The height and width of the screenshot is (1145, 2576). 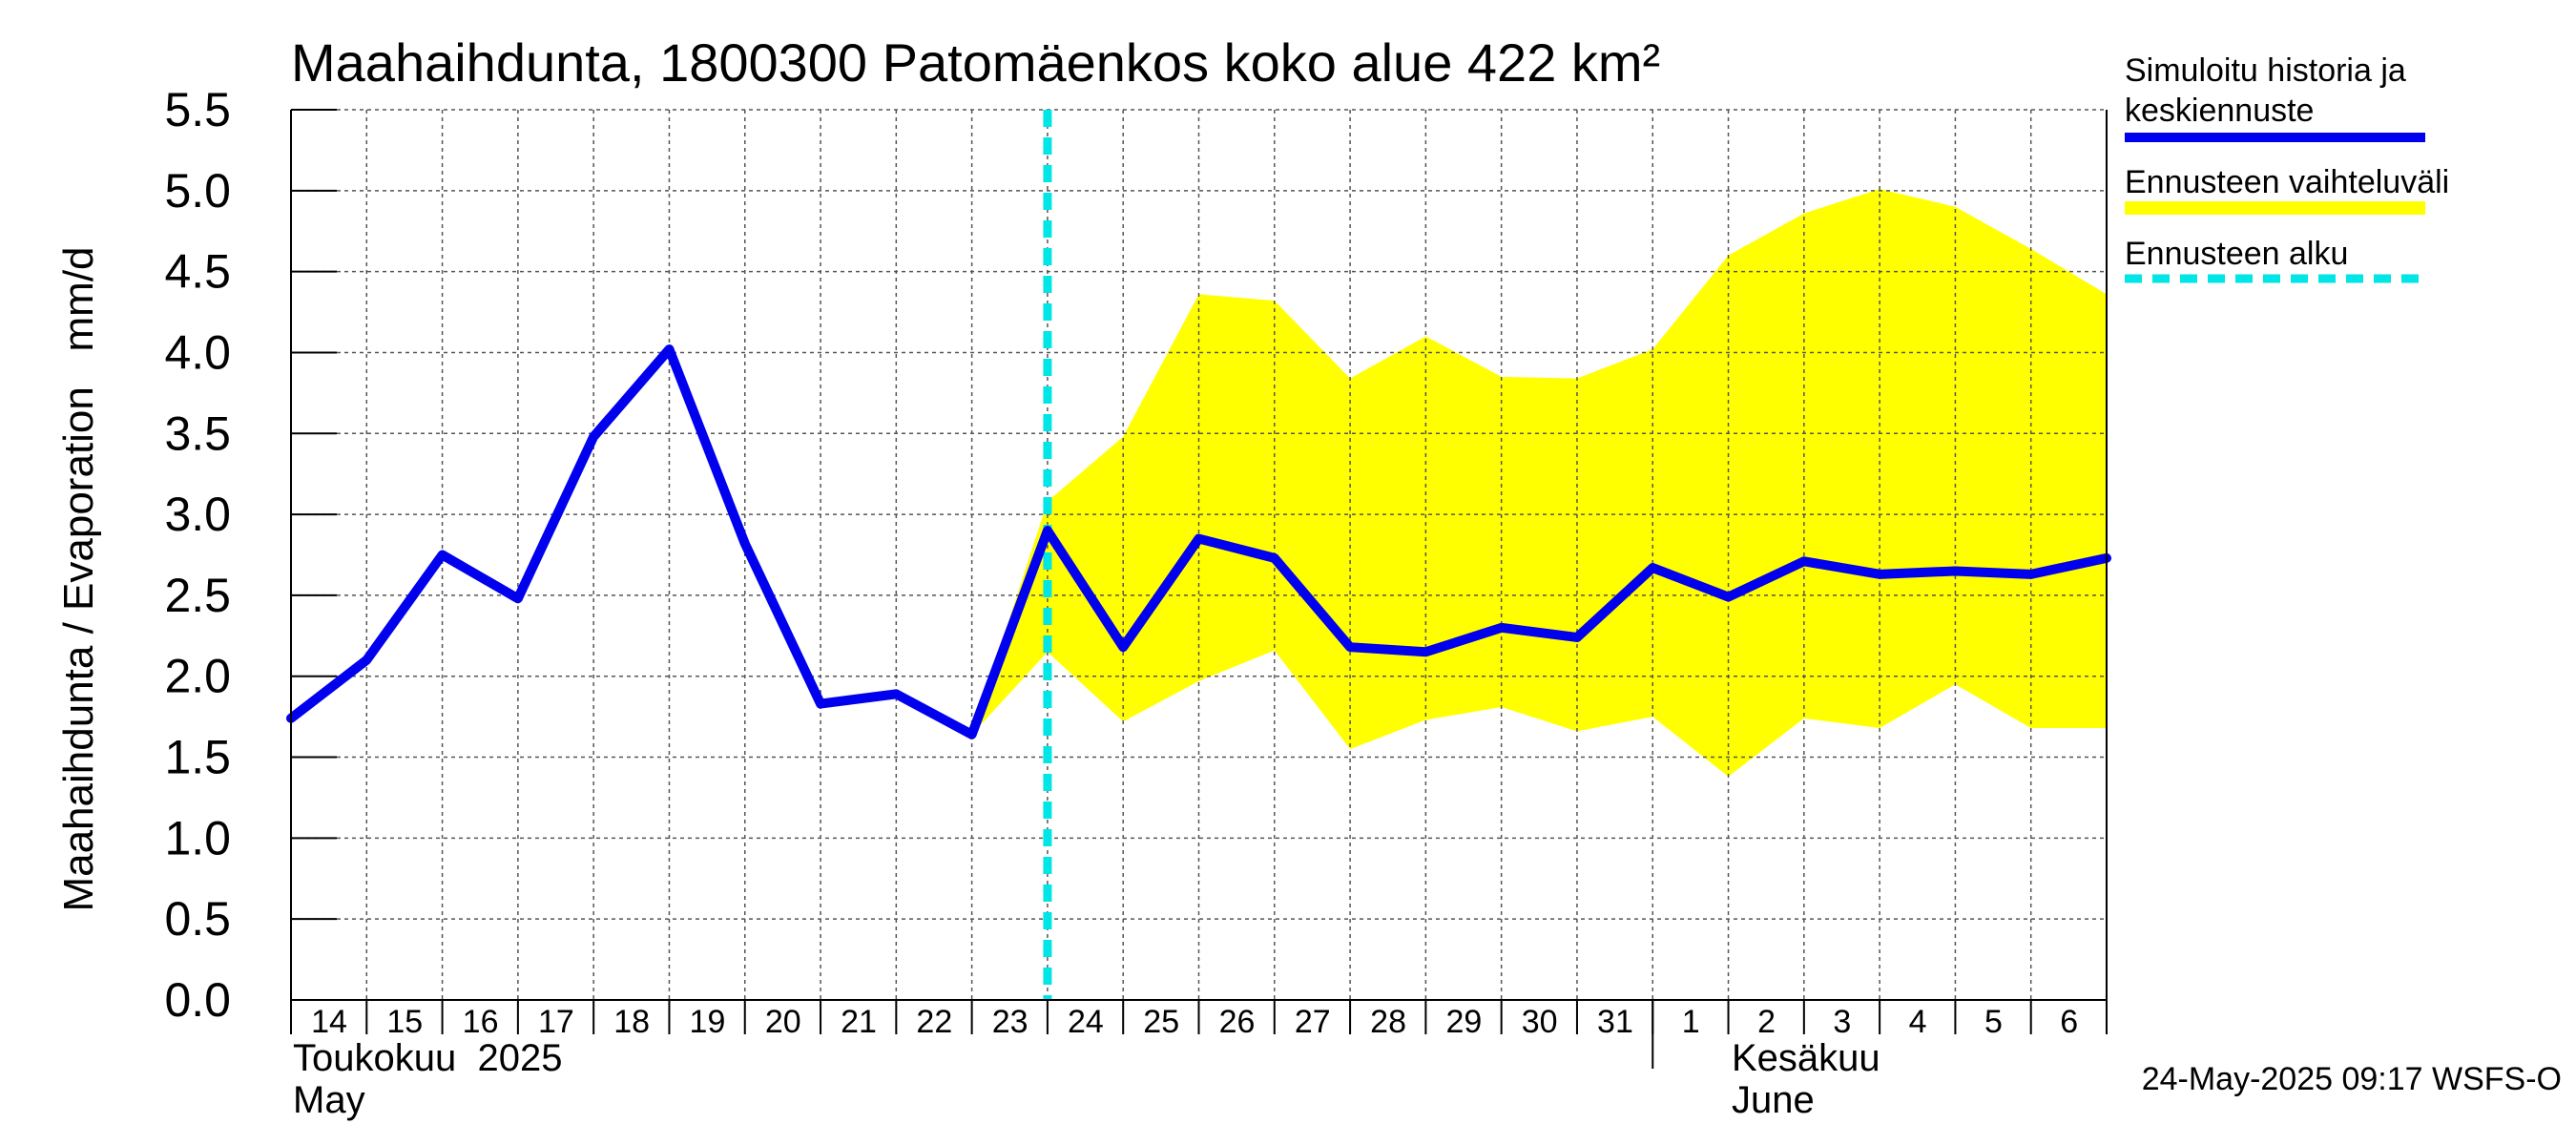 What do you see at coordinates (197, 191) in the screenshot?
I see `y-tick-label: 5.0` at bounding box center [197, 191].